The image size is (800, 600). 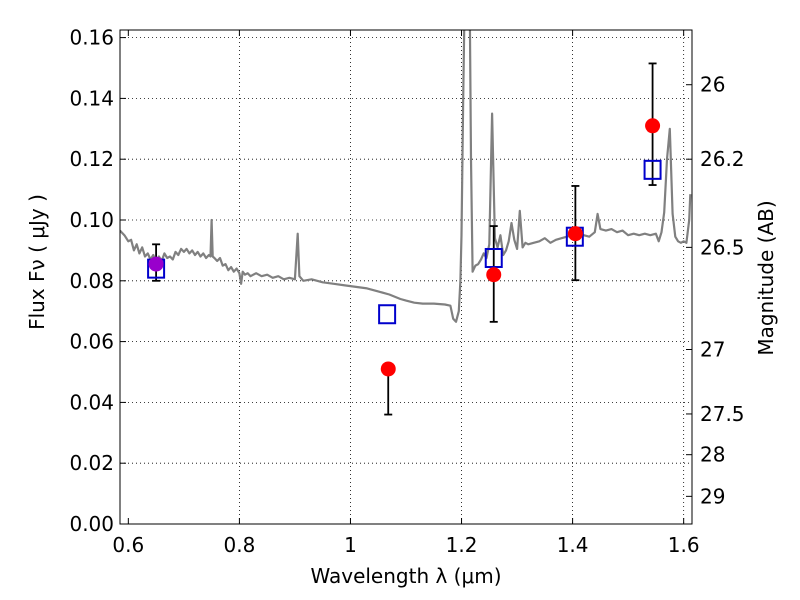 I want to click on y-tick-label: 0.14, so click(x=91, y=98).